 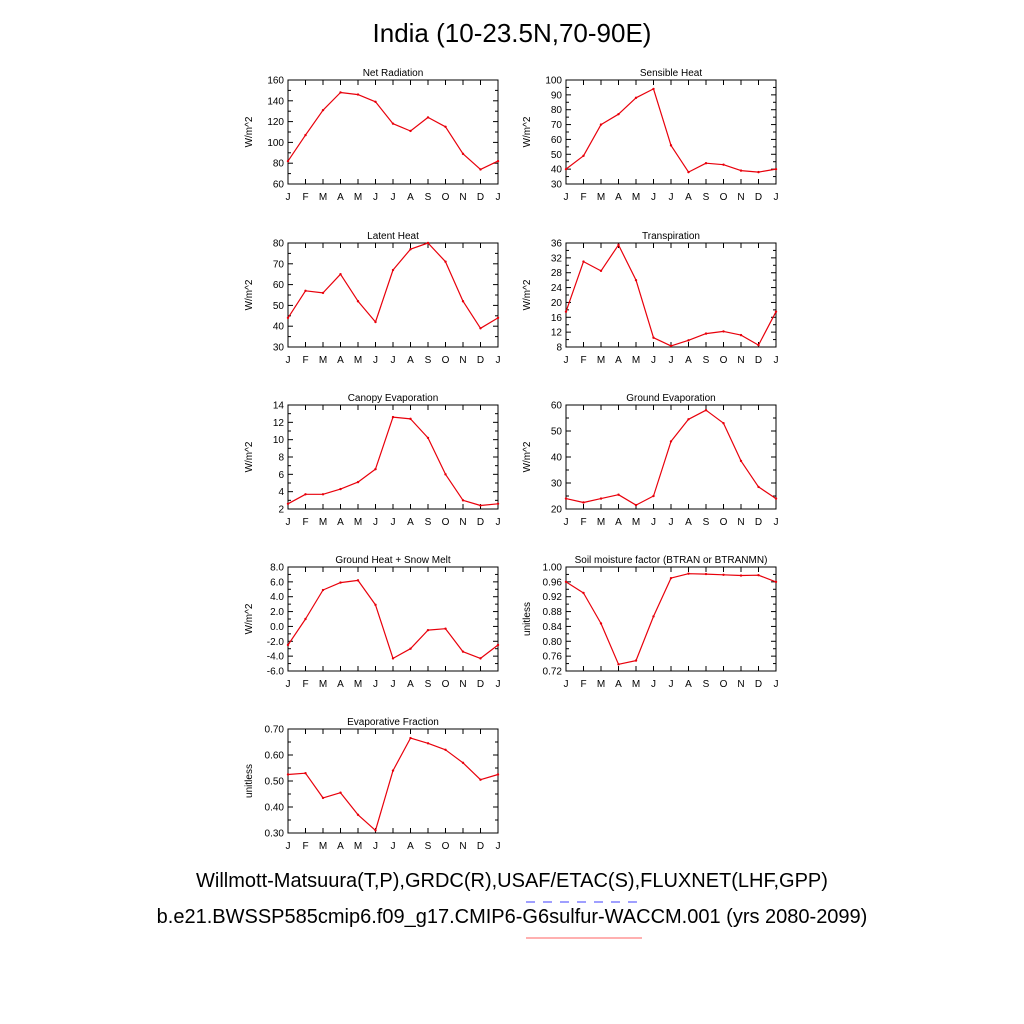 I want to click on y-tick-label: 36, so click(x=557, y=244).